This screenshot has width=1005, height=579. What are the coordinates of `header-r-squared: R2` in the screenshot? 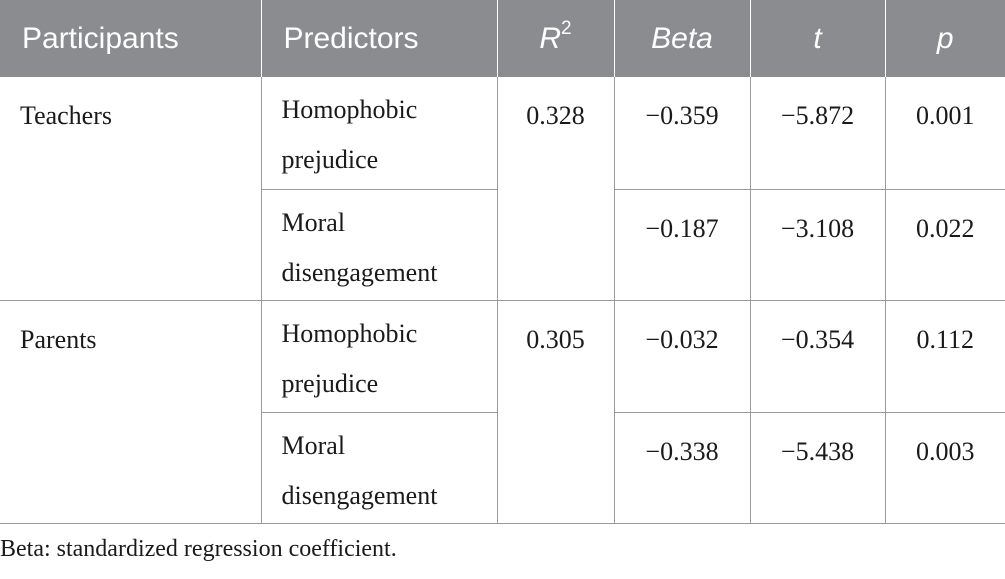 It's located at (556, 38).